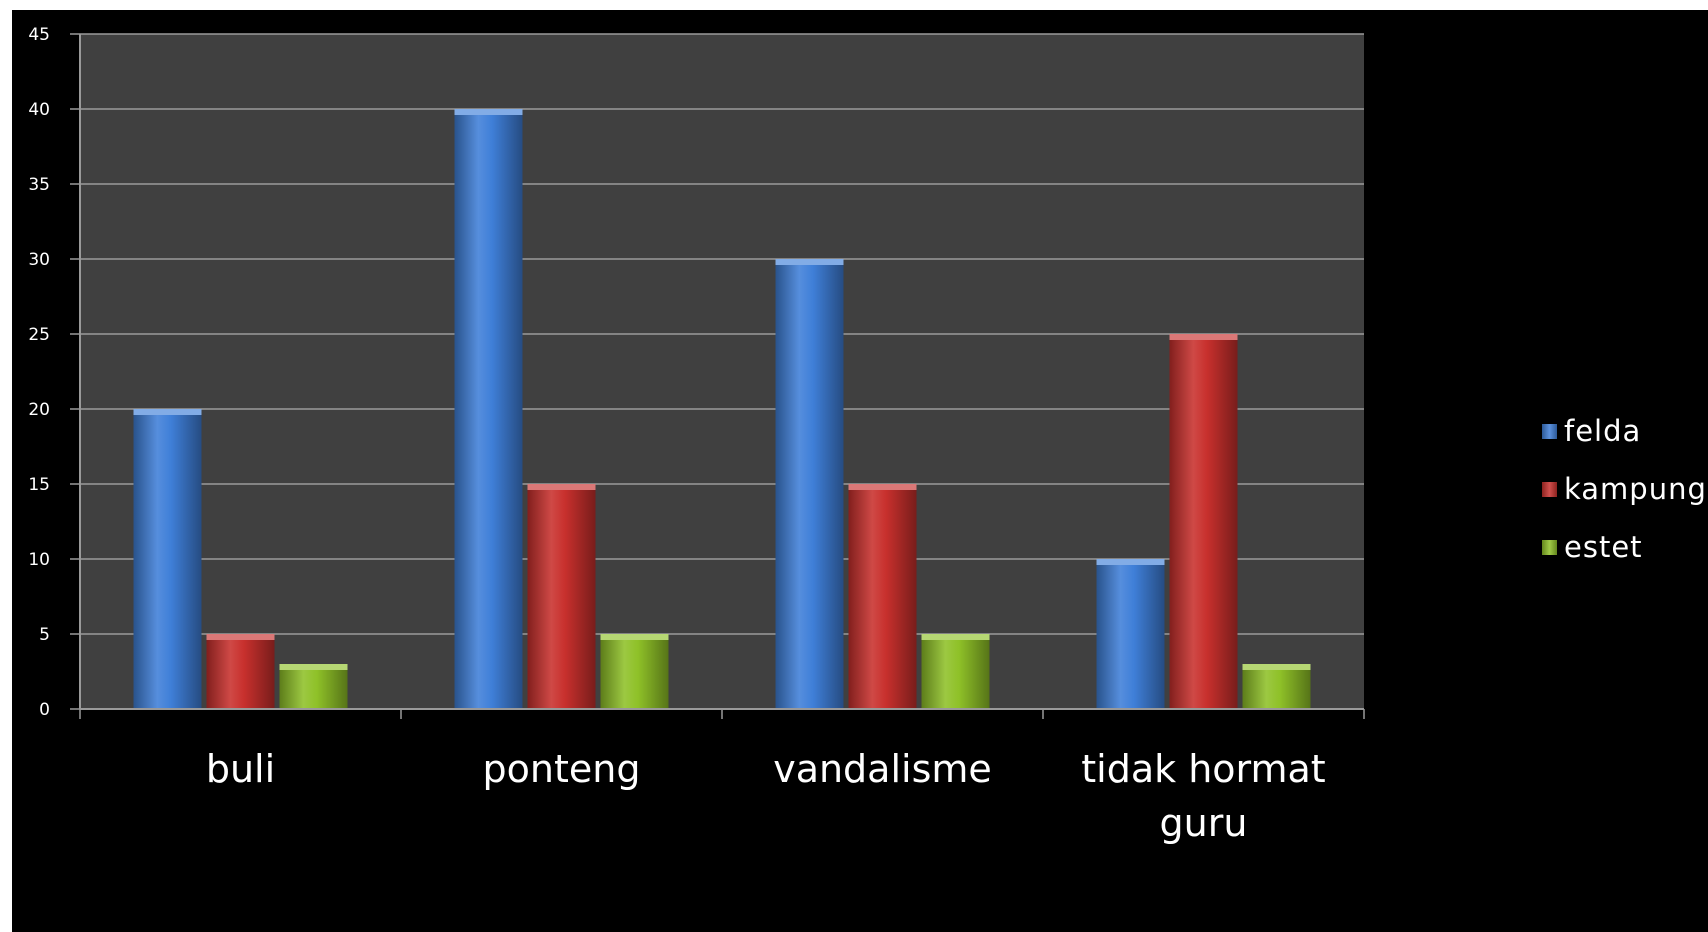 This screenshot has width=1708, height=932. What do you see at coordinates (1549, 489) in the screenshot?
I see `legend-swatch-kampung` at bounding box center [1549, 489].